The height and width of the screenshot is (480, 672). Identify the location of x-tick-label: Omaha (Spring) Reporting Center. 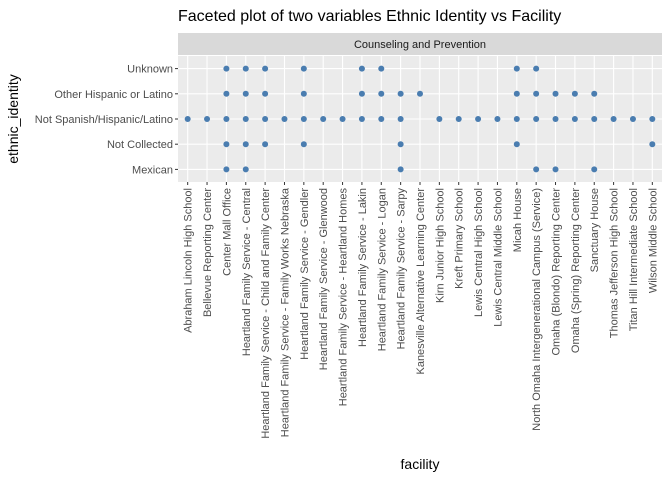
(576, 270).